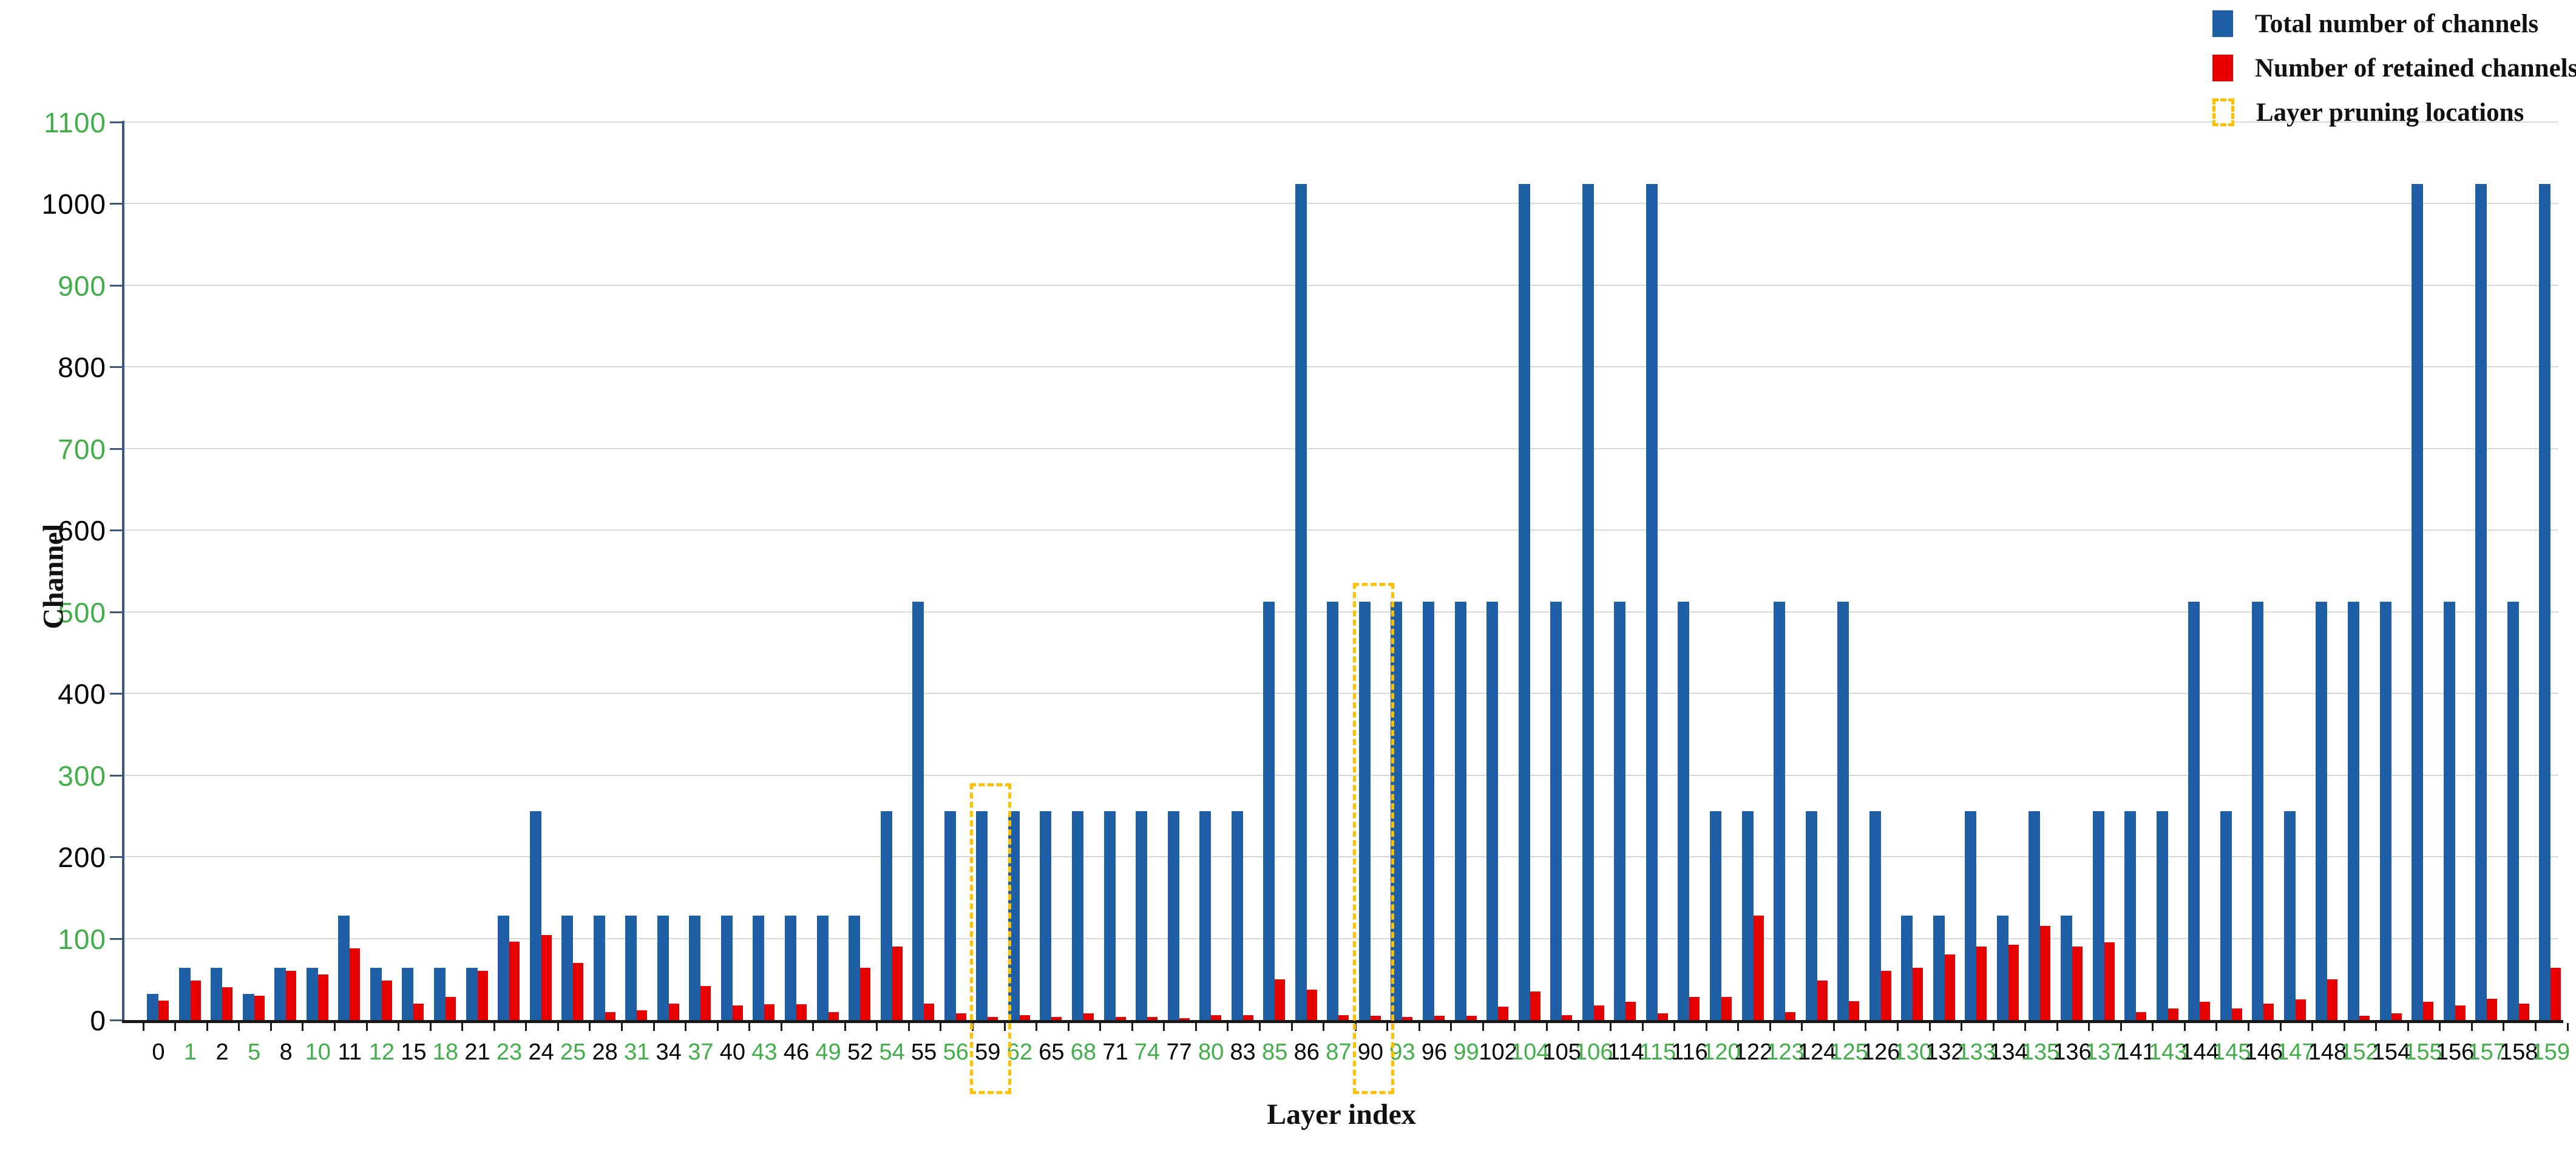 This screenshot has width=2576, height=1153. I want to click on x-tick-label: 85, so click(1275, 1052).